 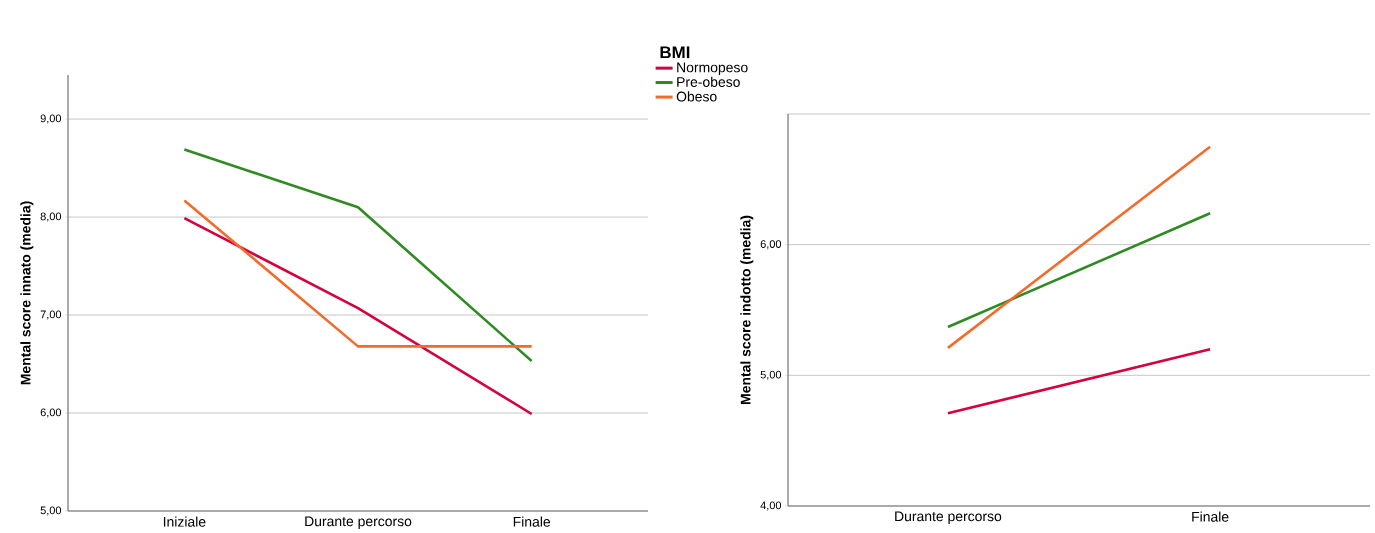 What do you see at coordinates (696, 96) in the screenshot?
I see `legend-label: Obeso` at bounding box center [696, 96].